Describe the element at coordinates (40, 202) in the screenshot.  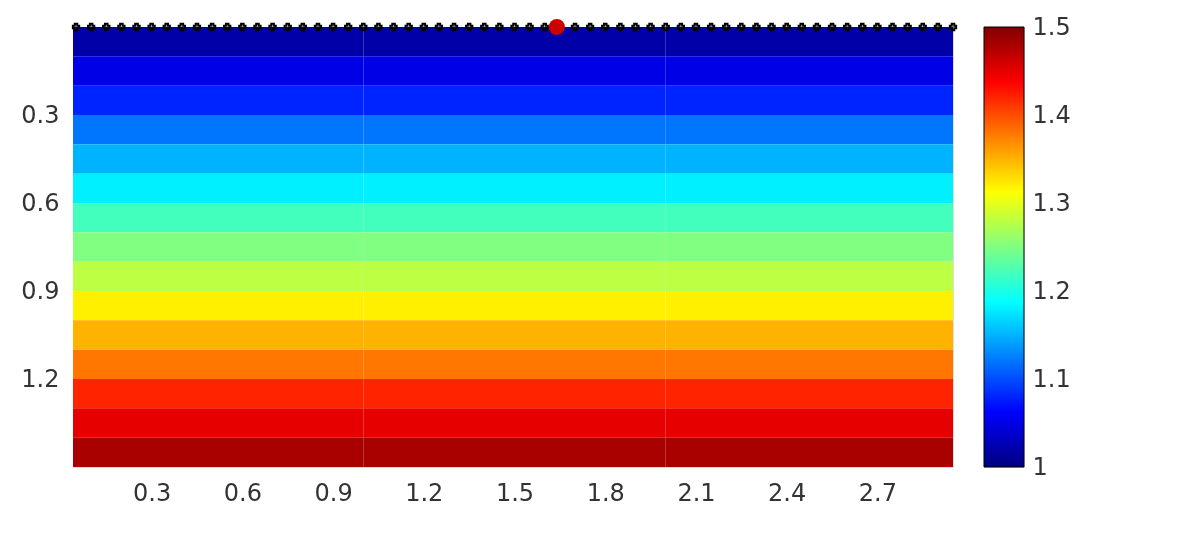
I see `y-tick-label: 0.6` at that location.